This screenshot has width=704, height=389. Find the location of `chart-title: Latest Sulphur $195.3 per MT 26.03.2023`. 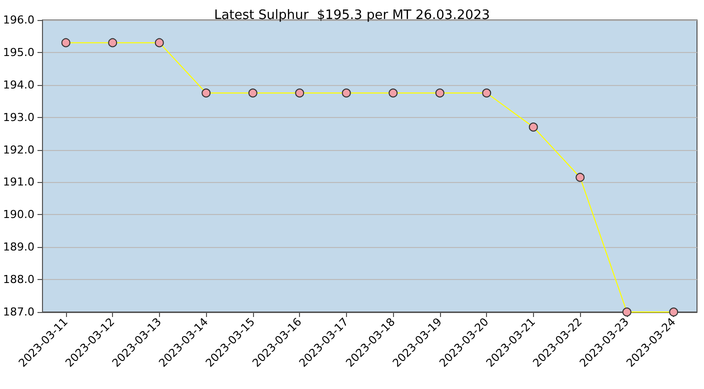

chart-title: Latest Sulphur $195.3 per MT 26.03.2023 is located at coordinates (352, 15).